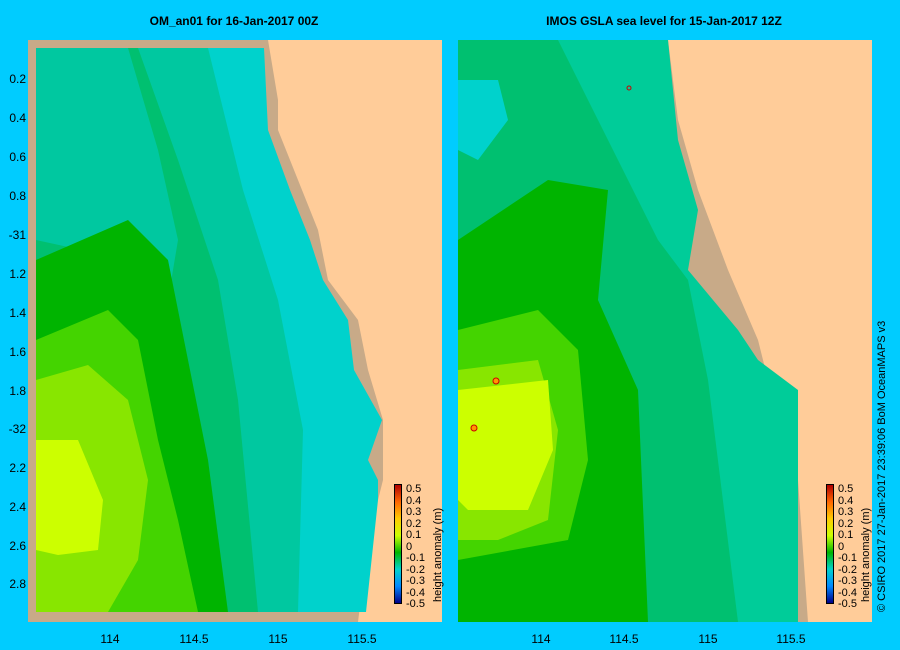 This screenshot has width=900, height=650. I want to click on left-panel-title: OM_an01 for 16-Jan-2017 00Z, so click(234, 21).